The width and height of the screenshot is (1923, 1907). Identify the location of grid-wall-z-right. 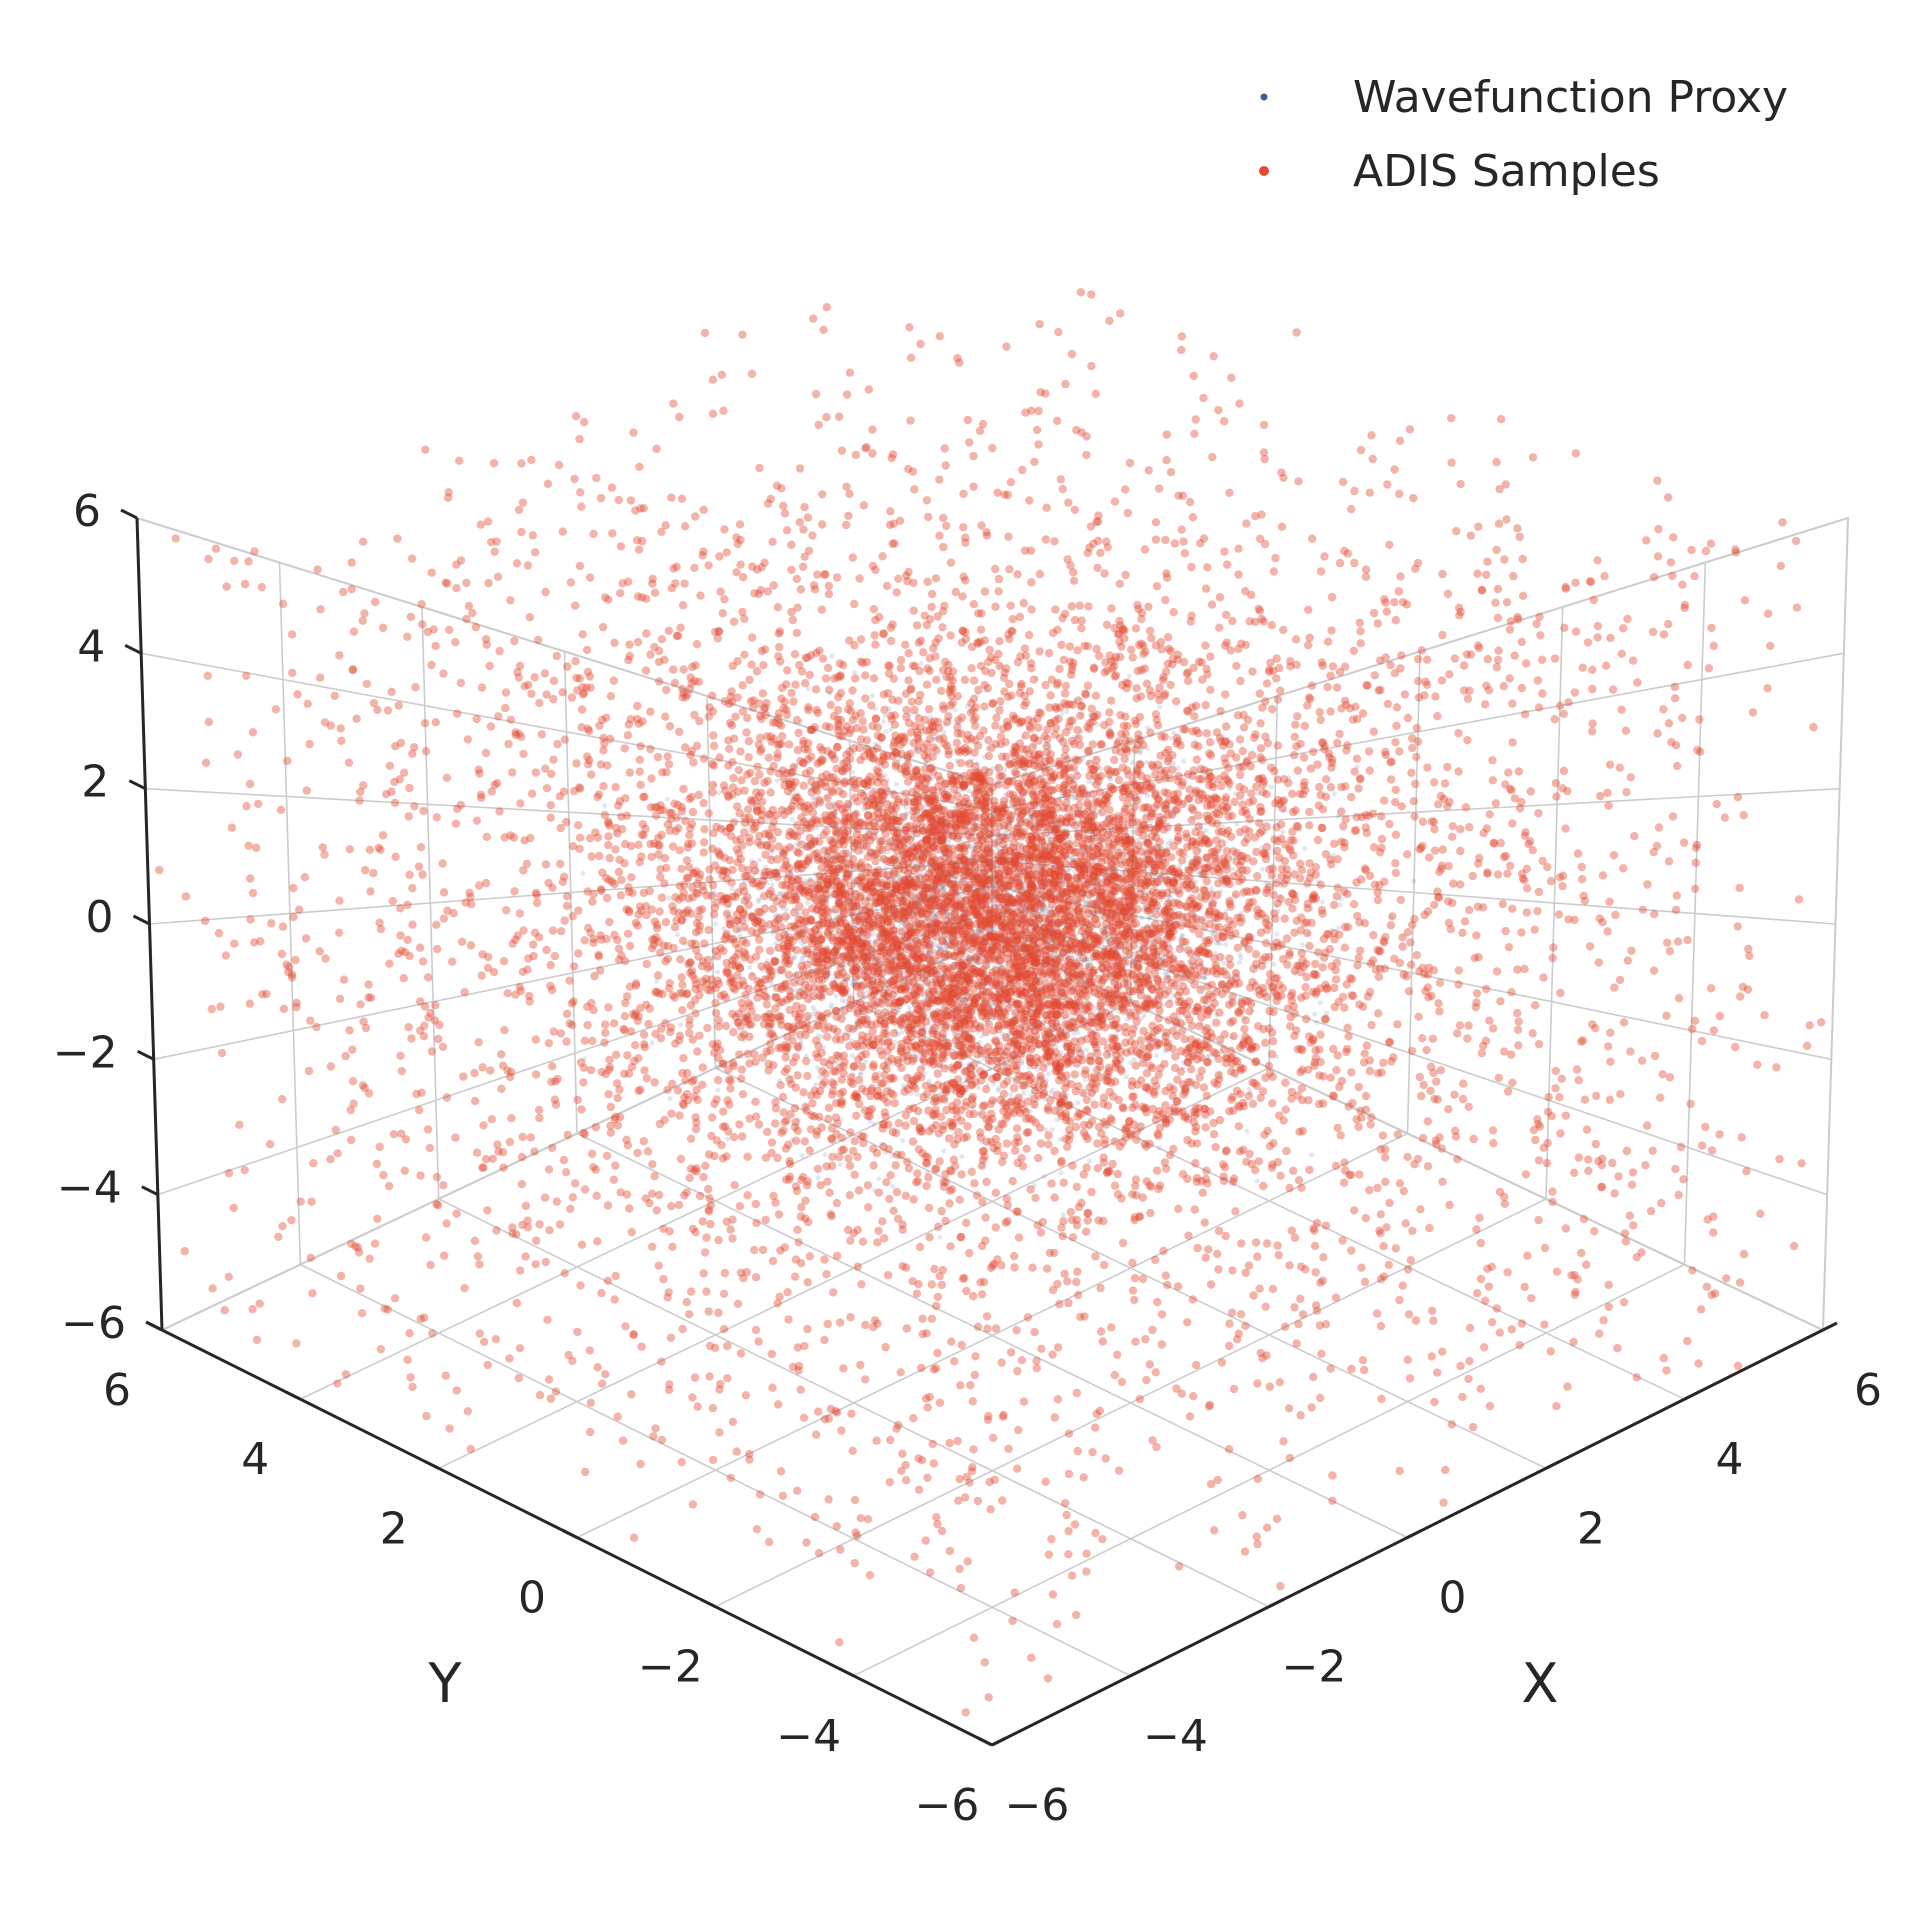
(1413, 892).